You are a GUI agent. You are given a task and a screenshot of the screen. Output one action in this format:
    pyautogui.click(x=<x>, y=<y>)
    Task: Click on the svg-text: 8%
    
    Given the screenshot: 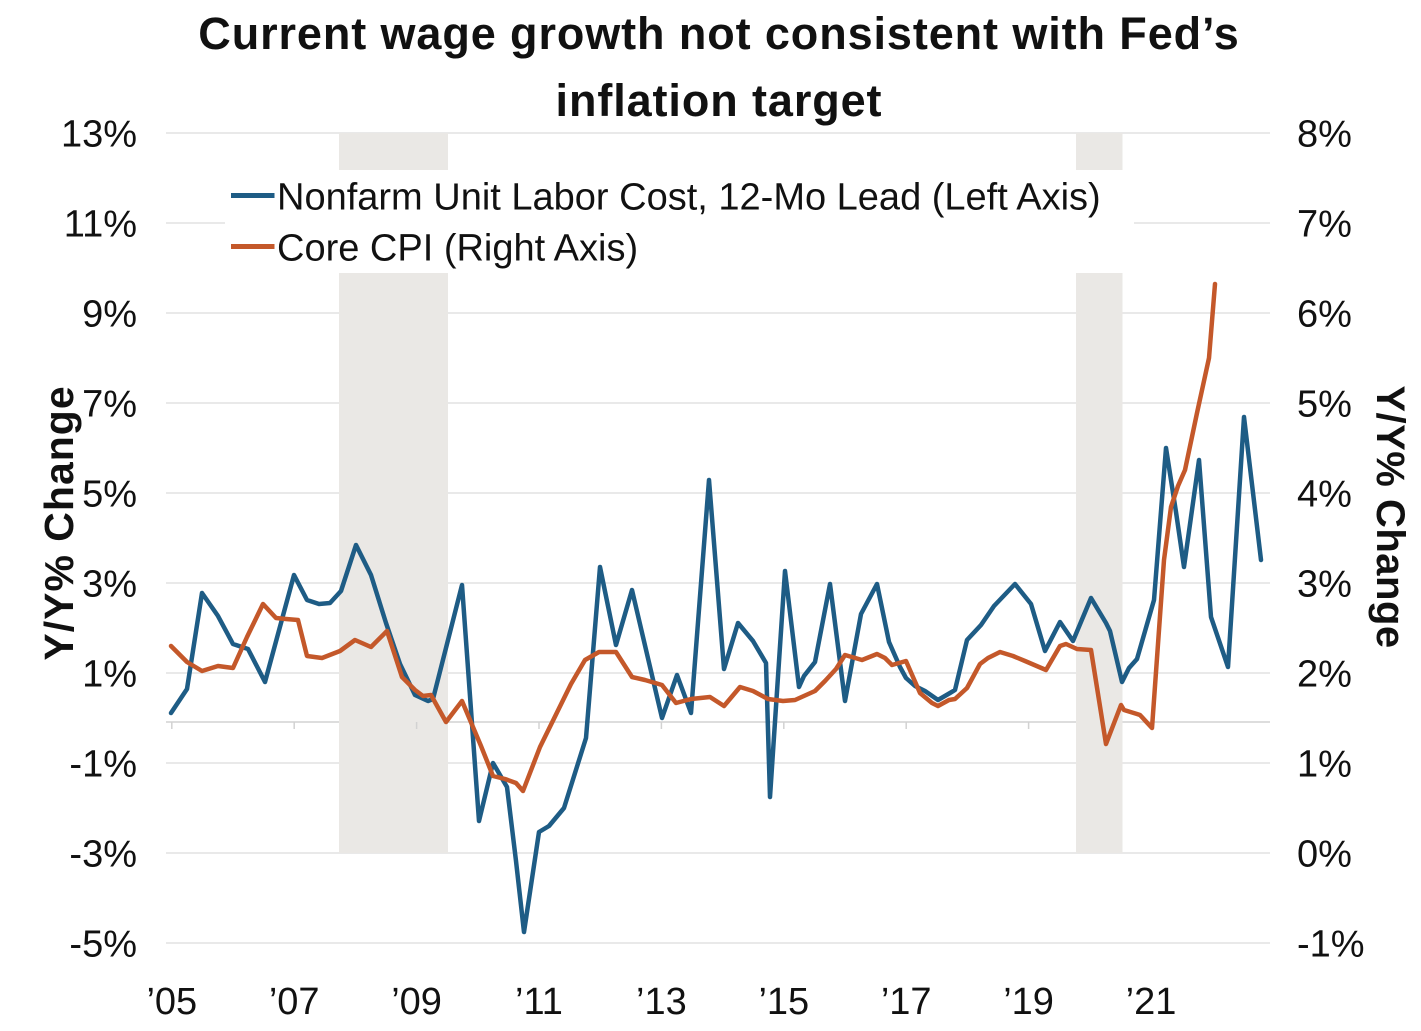 What is the action you would take?
    pyautogui.click(x=1324, y=135)
    